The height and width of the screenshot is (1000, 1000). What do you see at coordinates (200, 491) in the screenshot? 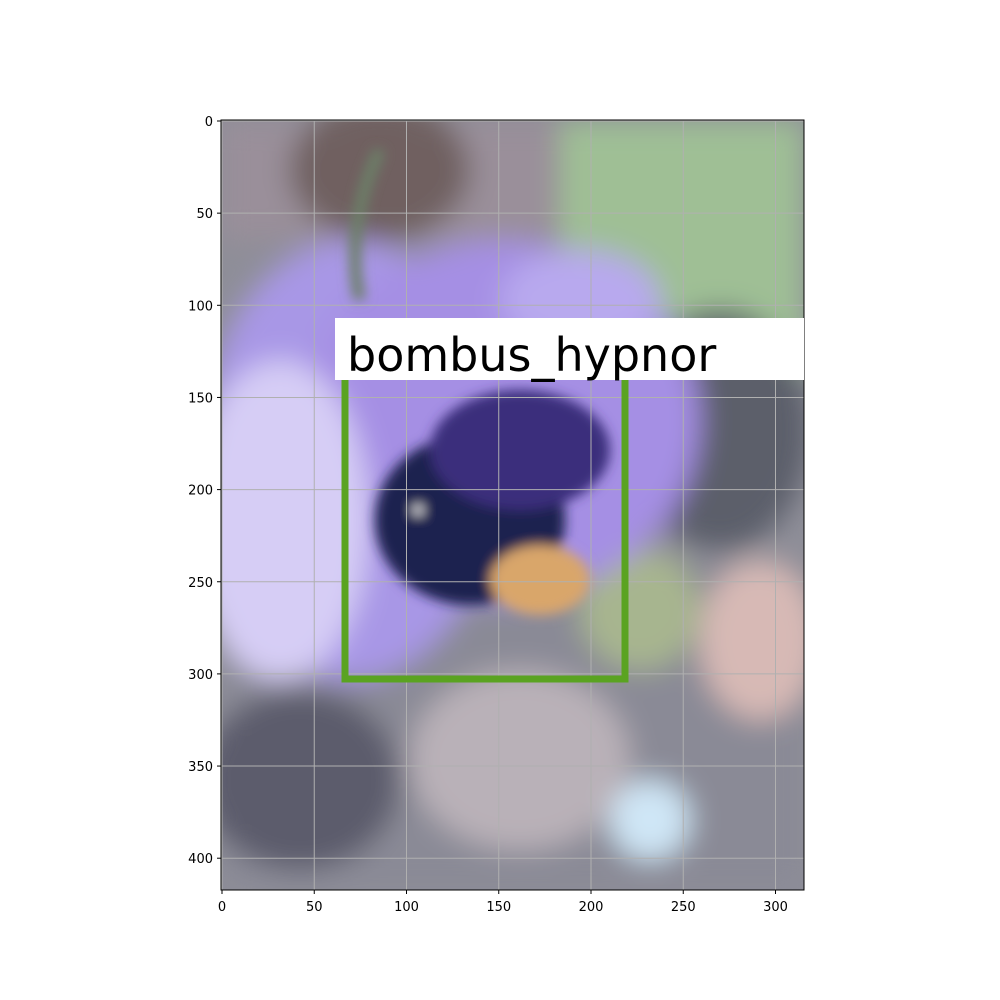
I see `y-tick-label: 200` at bounding box center [200, 491].